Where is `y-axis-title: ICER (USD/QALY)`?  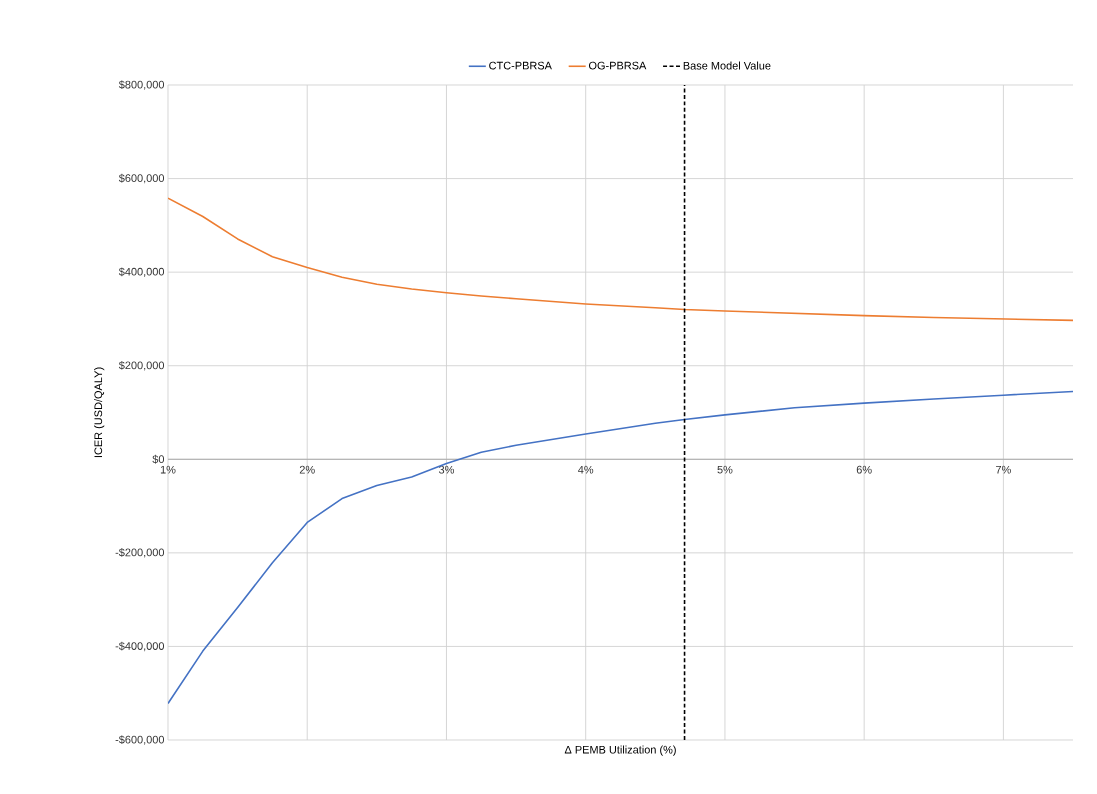
y-axis-title: ICER (USD/QALY) is located at coordinates (99, 412).